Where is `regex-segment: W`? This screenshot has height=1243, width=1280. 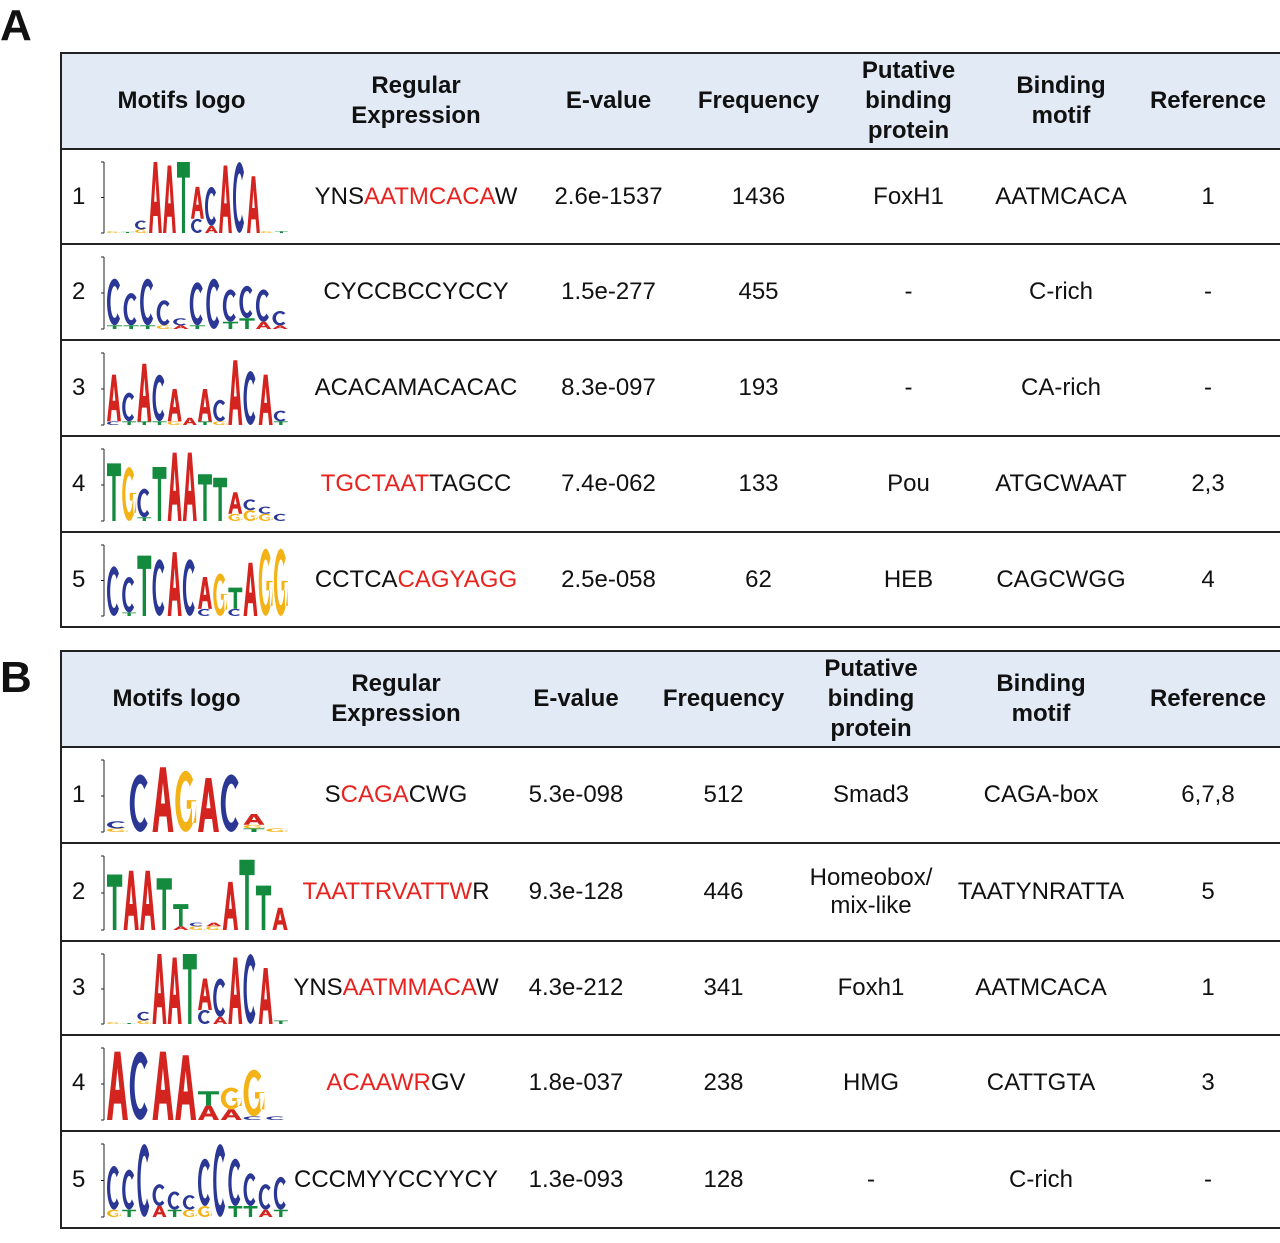 regex-segment: W is located at coordinates (506, 196).